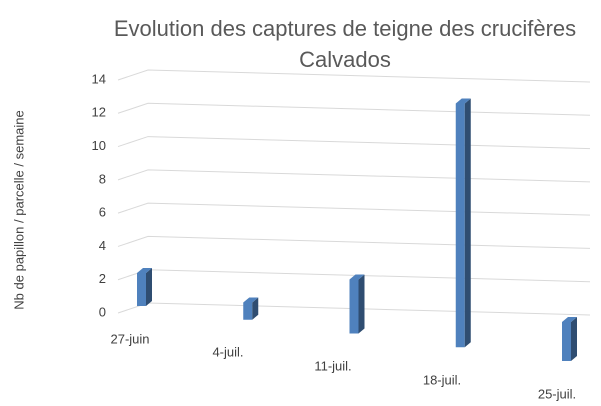  What do you see at coordinates (102, 178) in the screenshot?
I see `y-tick-label: 8` at bounding box center [102, 178].